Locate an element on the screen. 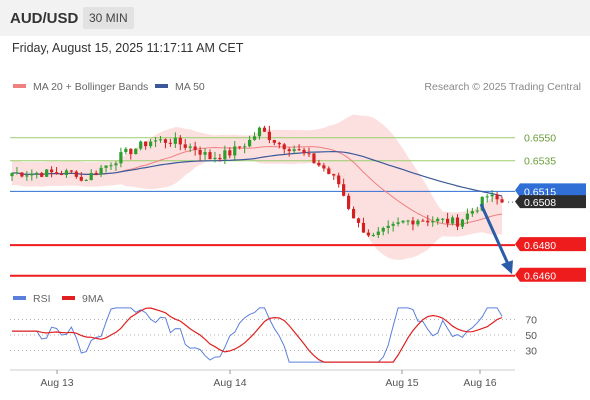 The height and width of the screenshot is (400, 590). ma50-line is located at coordinates (257, 173).